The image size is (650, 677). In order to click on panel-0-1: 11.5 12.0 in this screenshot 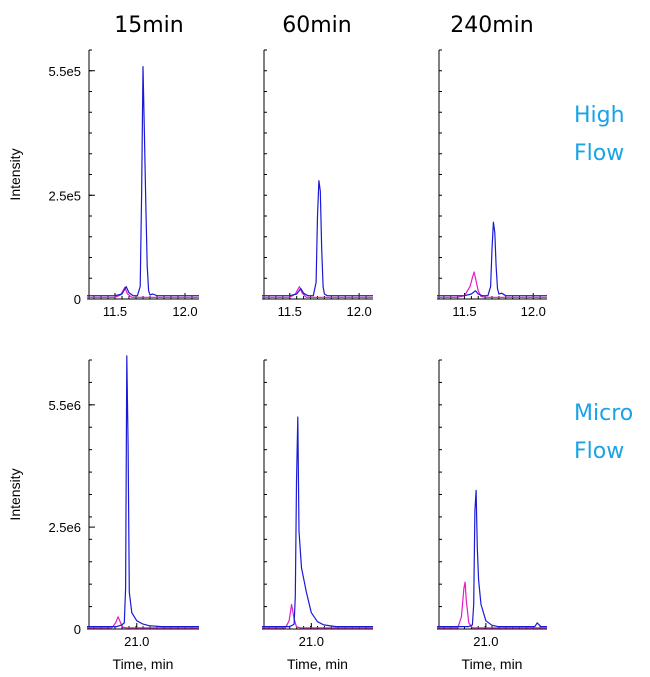, I will do `click(317, 184)`.